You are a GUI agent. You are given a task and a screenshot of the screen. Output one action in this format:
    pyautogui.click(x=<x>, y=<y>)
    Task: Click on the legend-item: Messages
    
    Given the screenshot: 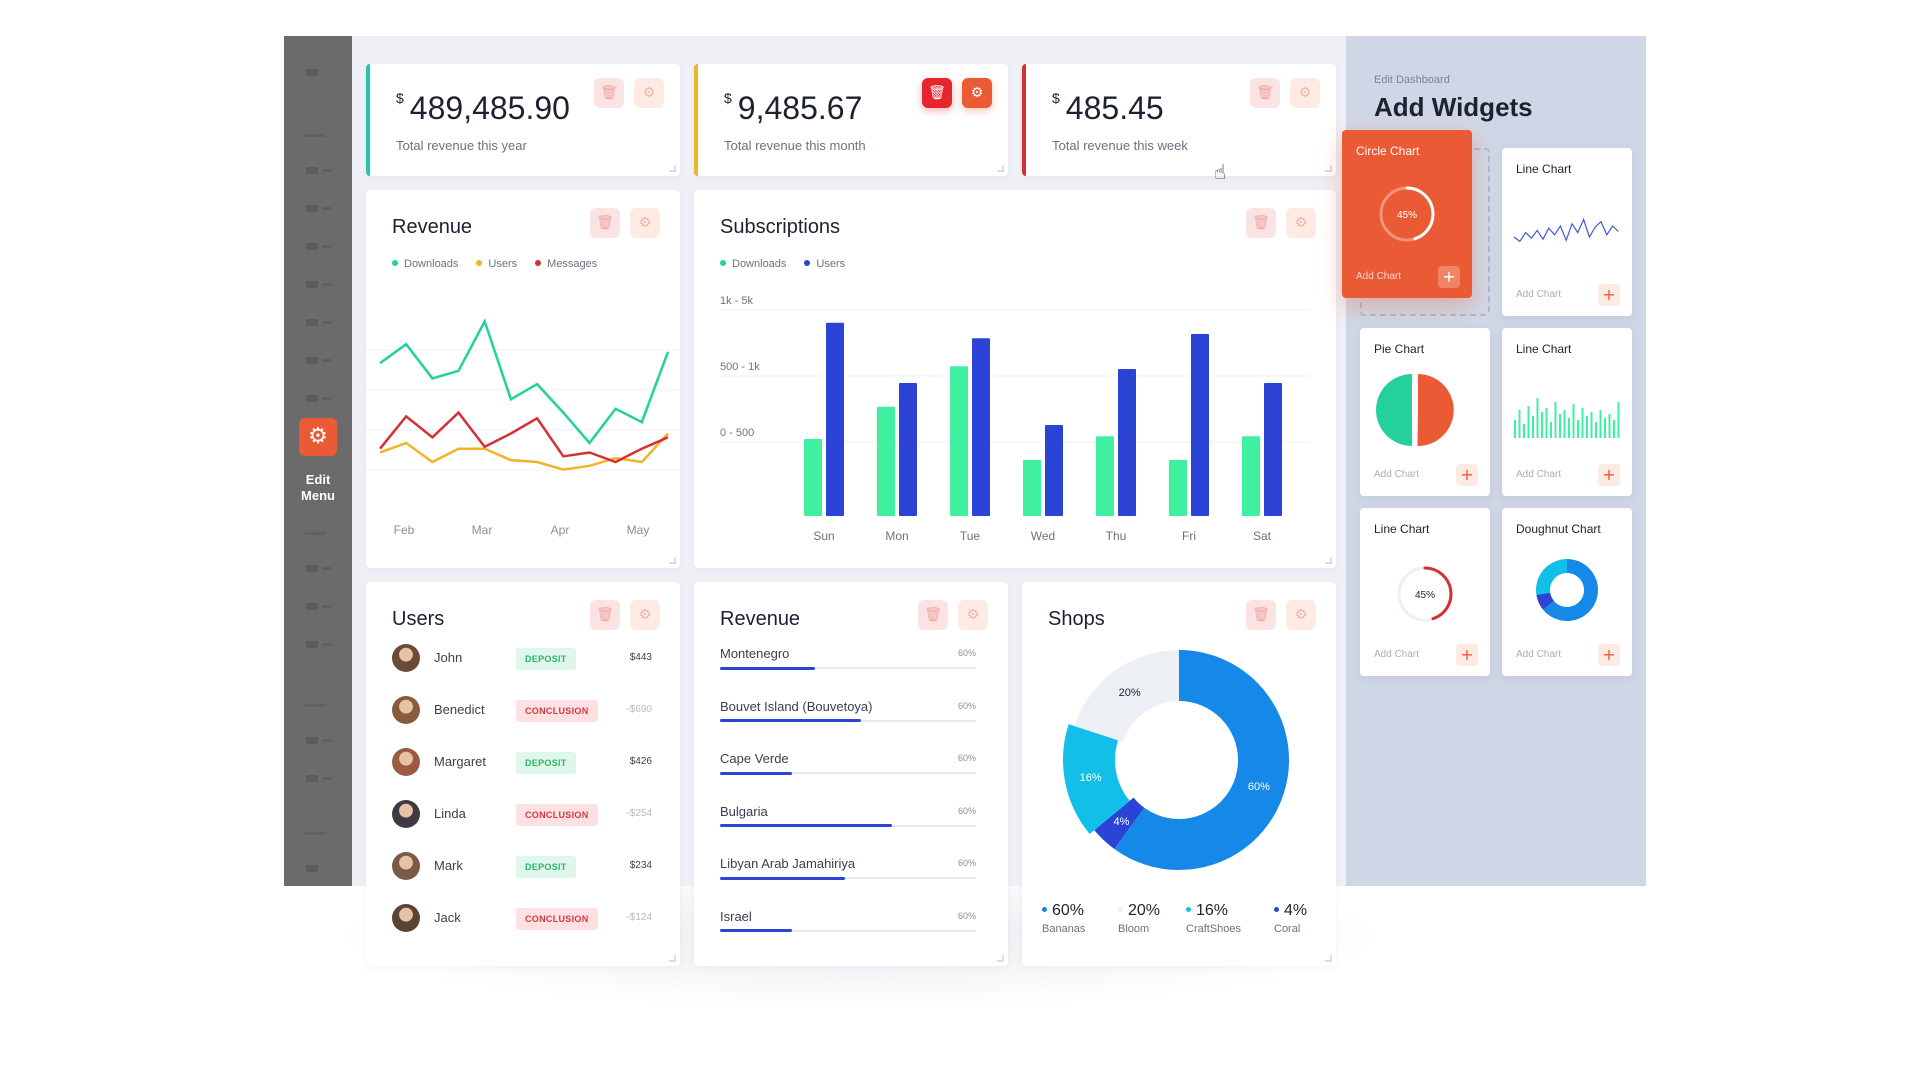 What is the action you would take?
    pyautogui.click(x=566, y=264)
    